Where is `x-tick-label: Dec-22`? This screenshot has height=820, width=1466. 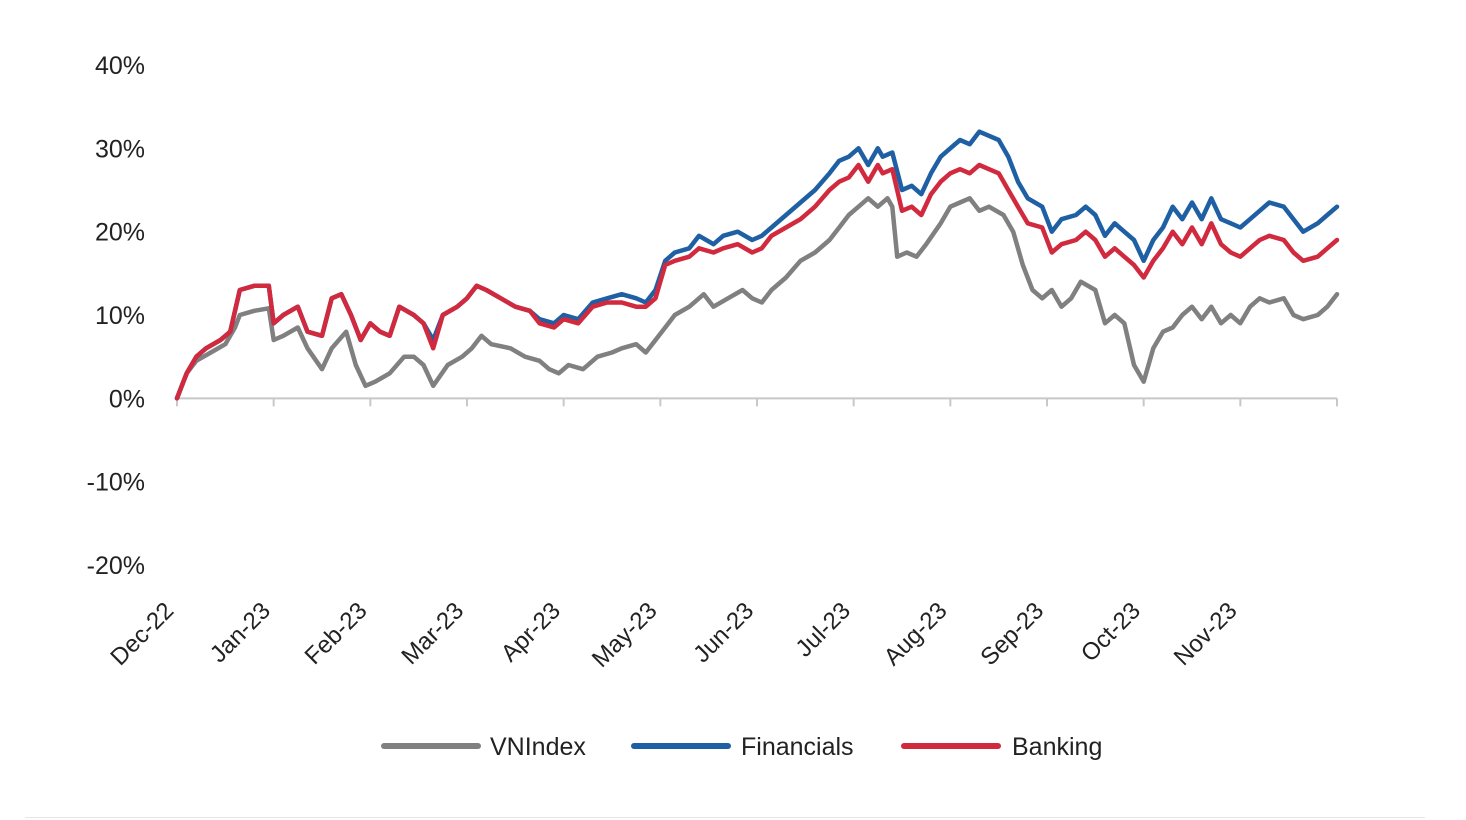
x-tick-label: Dec-22 is located at coordinates (142, 634).